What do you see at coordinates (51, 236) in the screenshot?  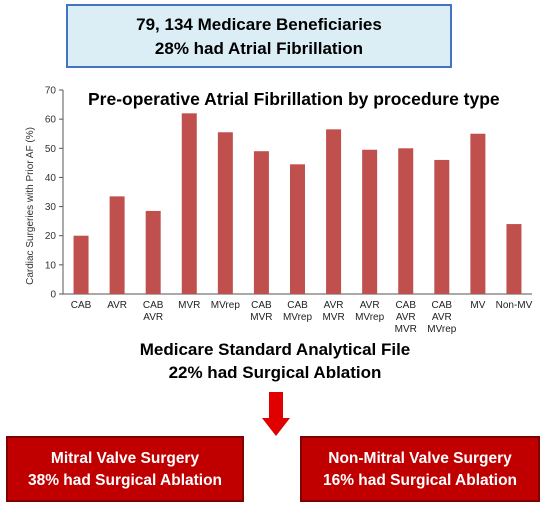 I see `y-tick-label: 20` at bounding box center [51, 236].